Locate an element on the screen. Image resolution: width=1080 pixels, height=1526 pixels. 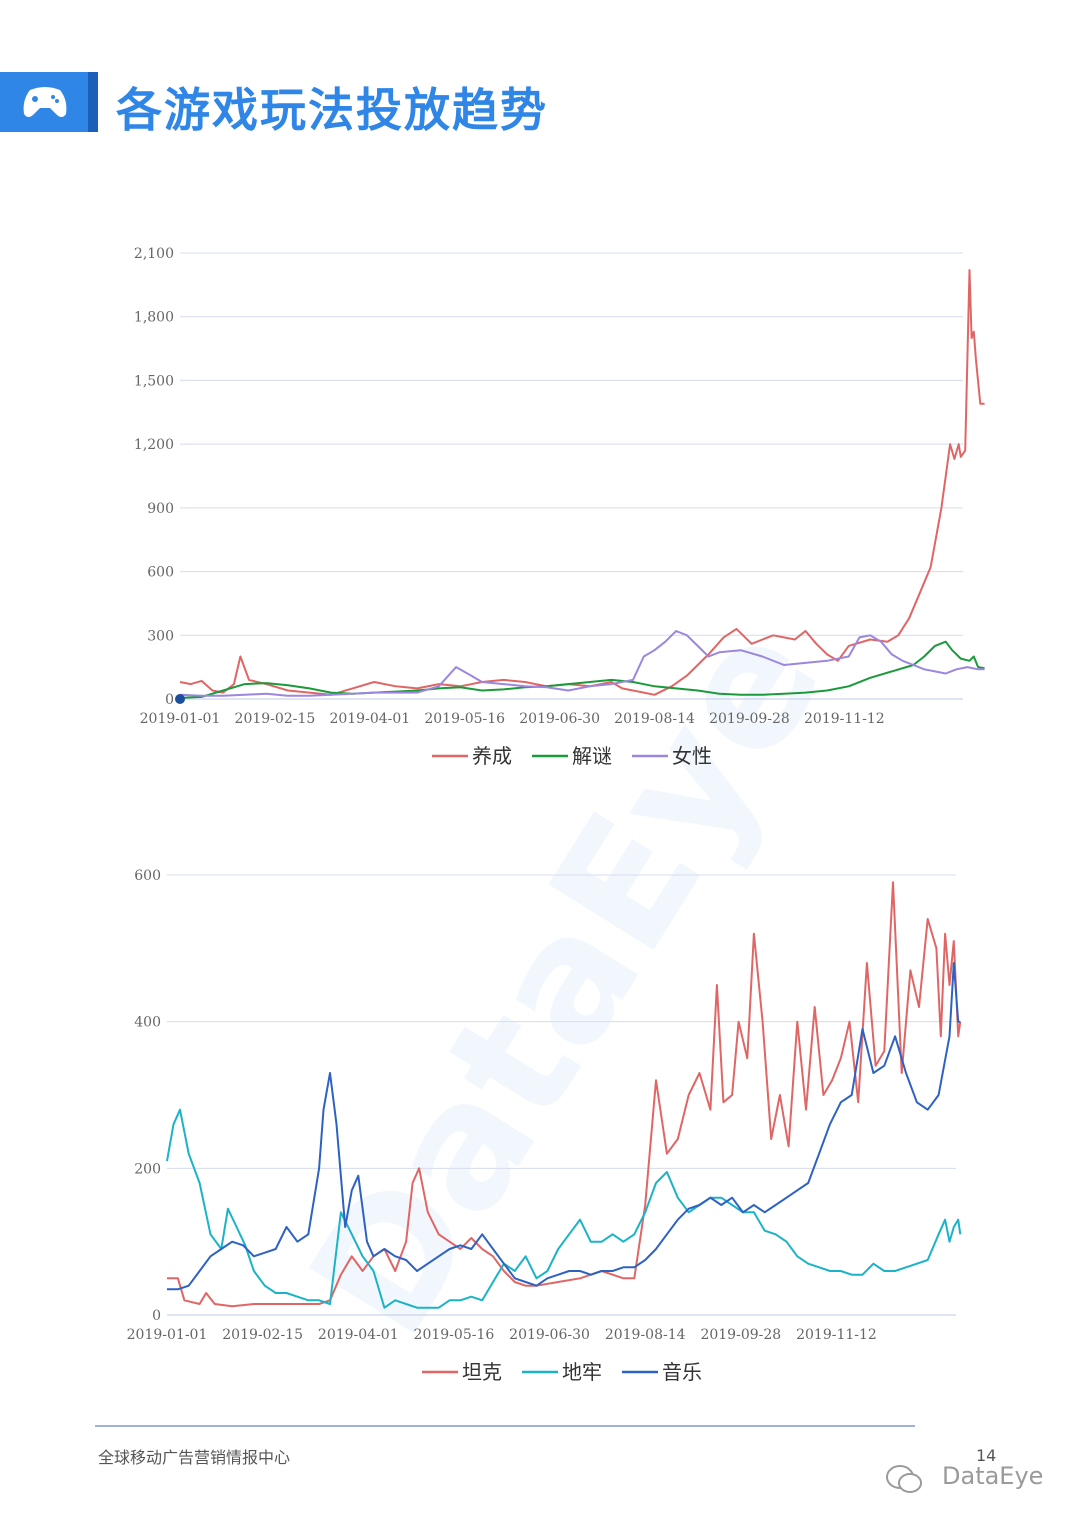
legend-label: 养成 is located at coordinates (492, 756).